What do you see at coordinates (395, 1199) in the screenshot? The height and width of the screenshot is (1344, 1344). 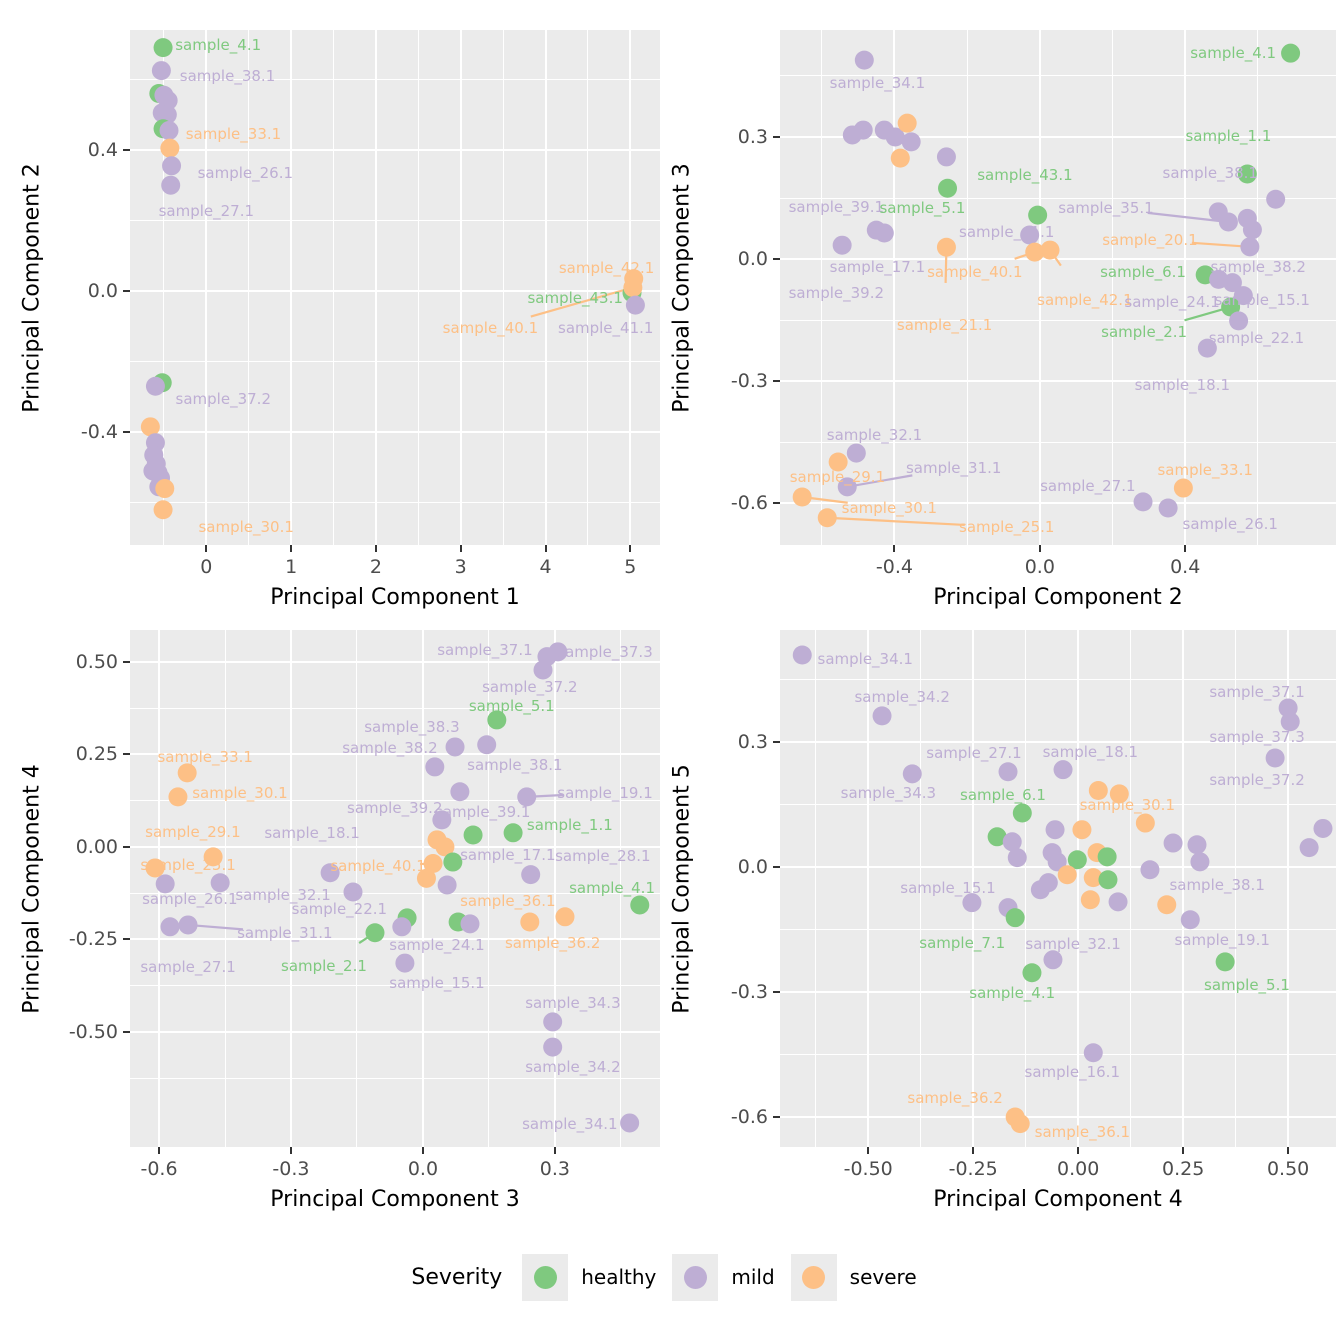 I see `x-axis-title: Principal Component 3` at bounding box center [395, 1199].